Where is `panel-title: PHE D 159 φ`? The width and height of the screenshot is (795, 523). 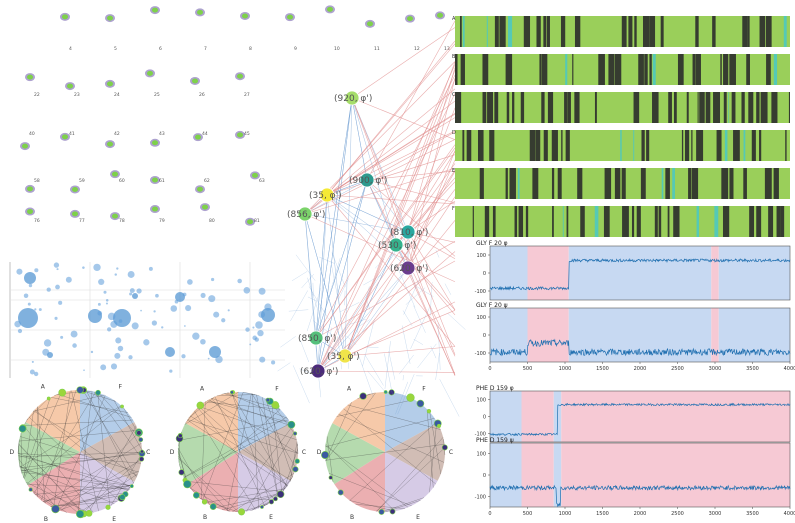
panel-title: PHE D 159 φ is located at coordinates (495, 388).